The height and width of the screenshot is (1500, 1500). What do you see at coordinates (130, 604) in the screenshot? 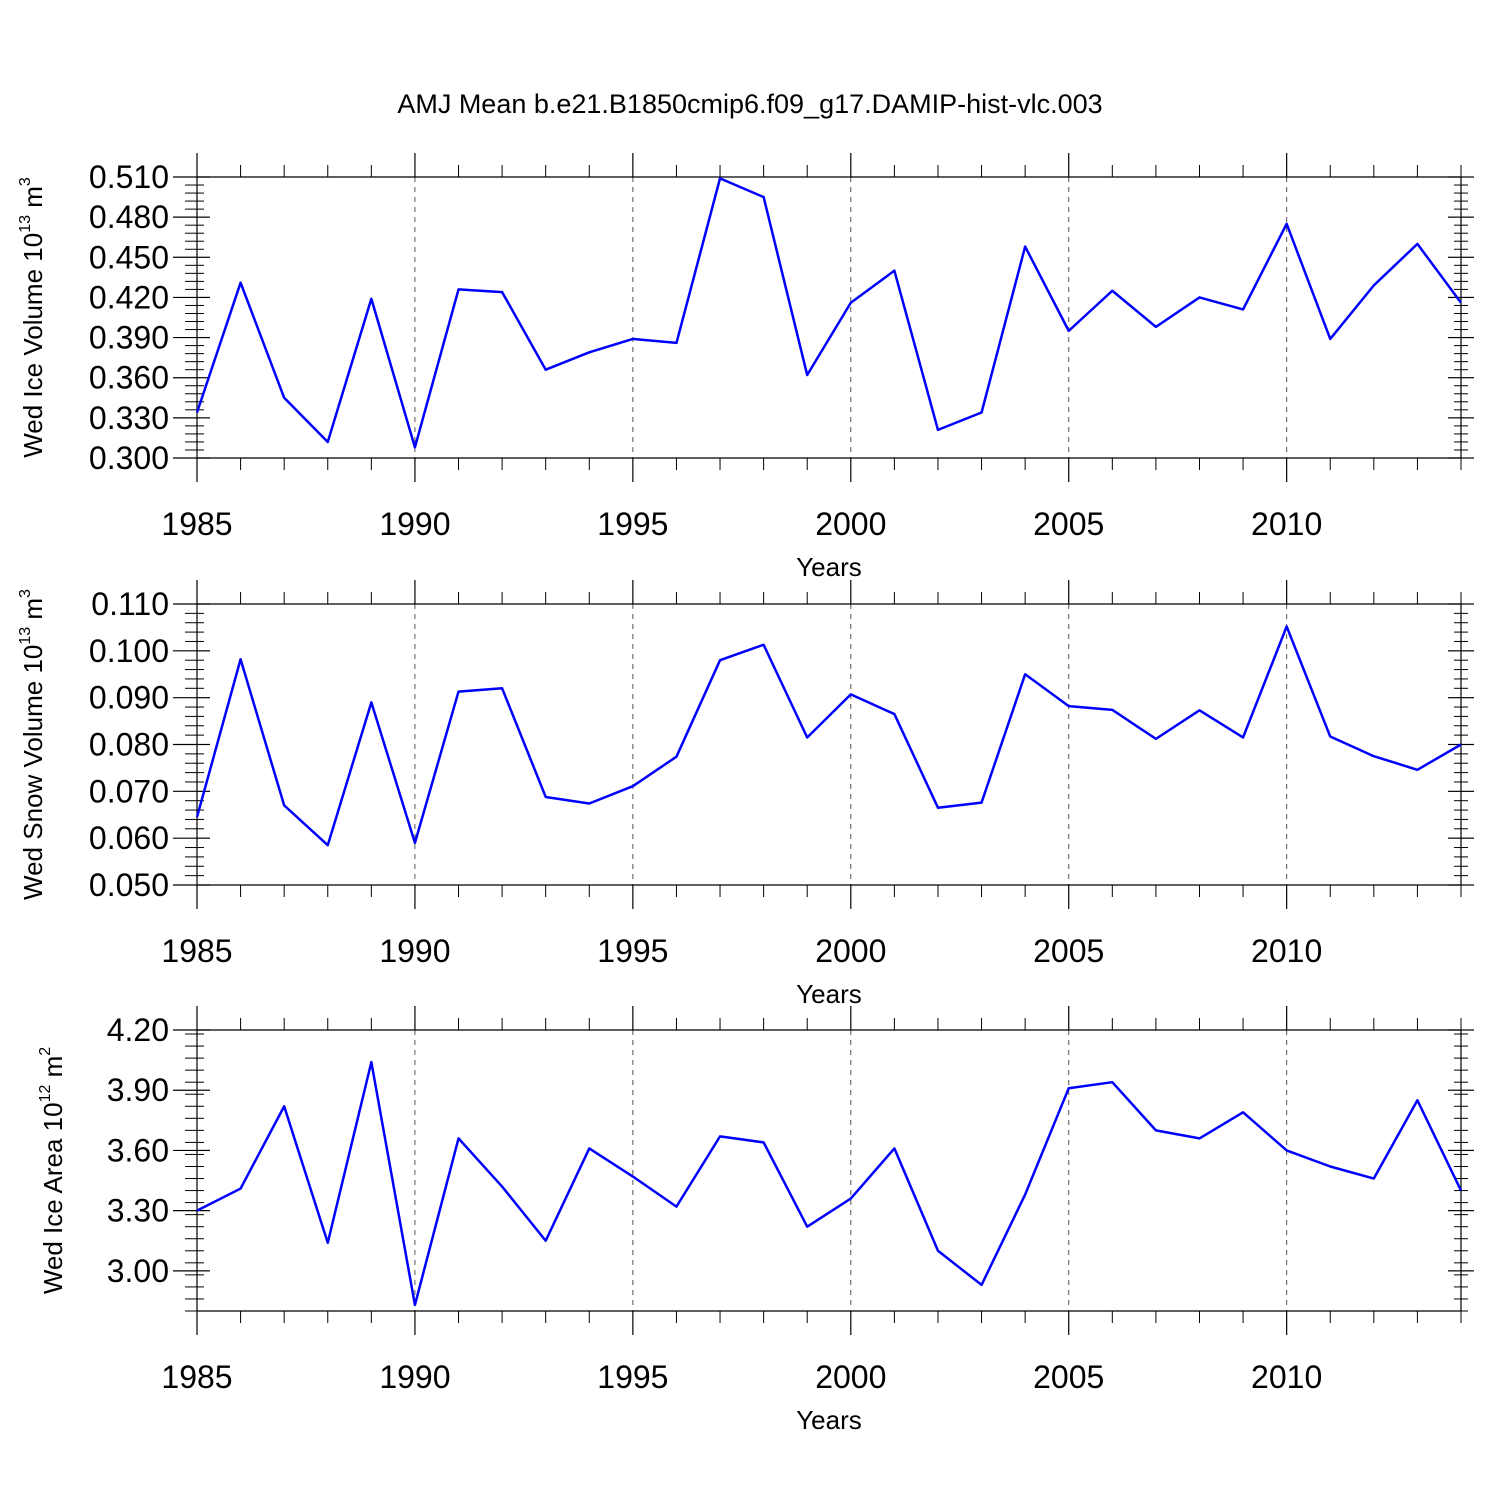
I see `y-tick-label: 0.110` at bounding box center [130, 604].